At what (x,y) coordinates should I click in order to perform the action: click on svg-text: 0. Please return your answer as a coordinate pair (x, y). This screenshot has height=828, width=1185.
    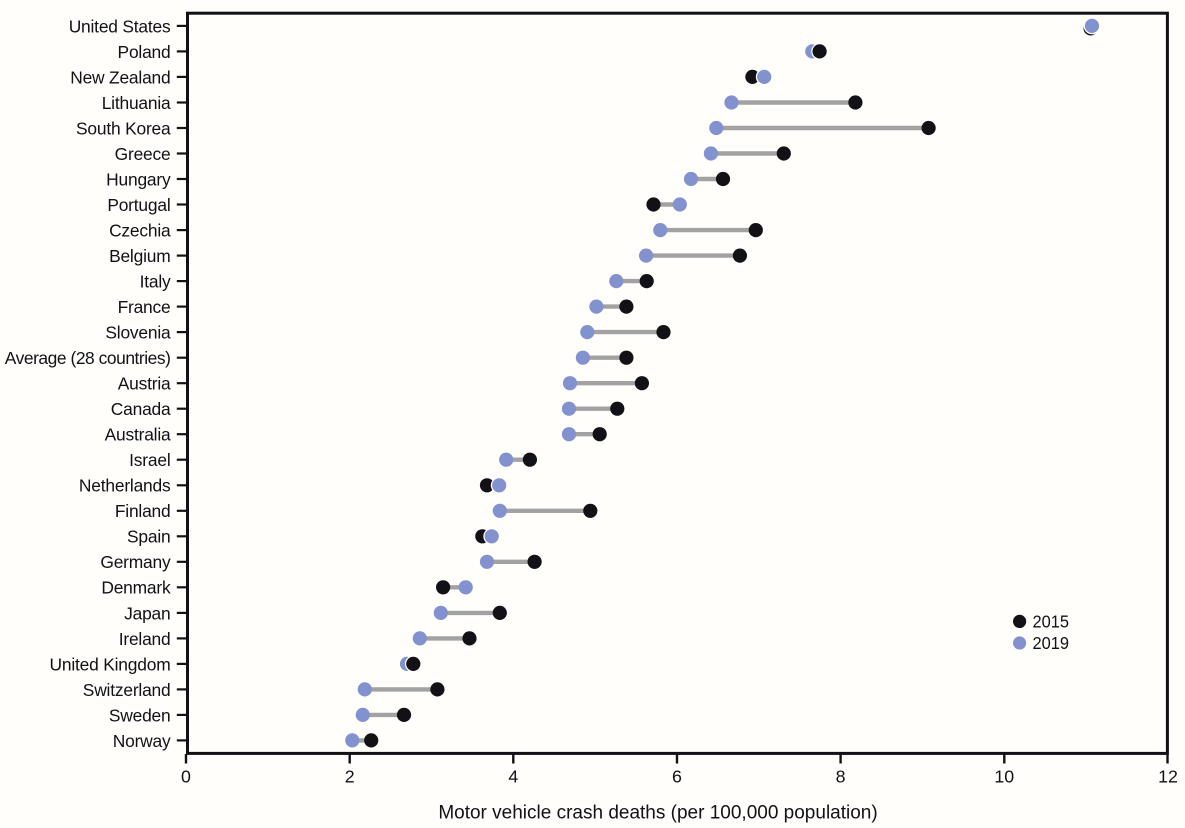
    Looking at the image, I should click on (186, 777).